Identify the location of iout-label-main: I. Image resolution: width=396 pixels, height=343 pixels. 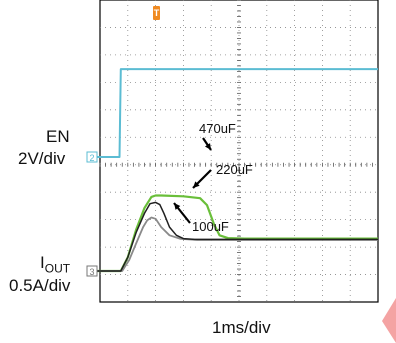
(42, 262).